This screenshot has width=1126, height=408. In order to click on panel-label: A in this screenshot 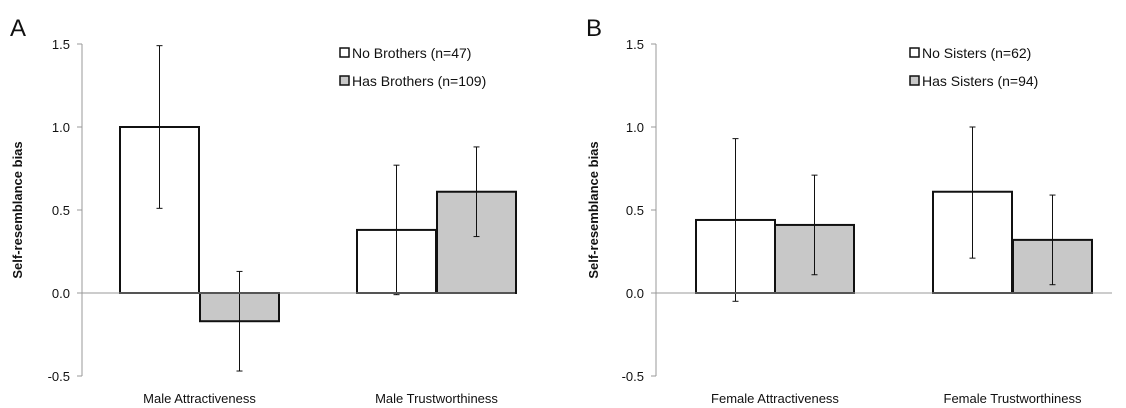, I will do `click(18, 28)`.